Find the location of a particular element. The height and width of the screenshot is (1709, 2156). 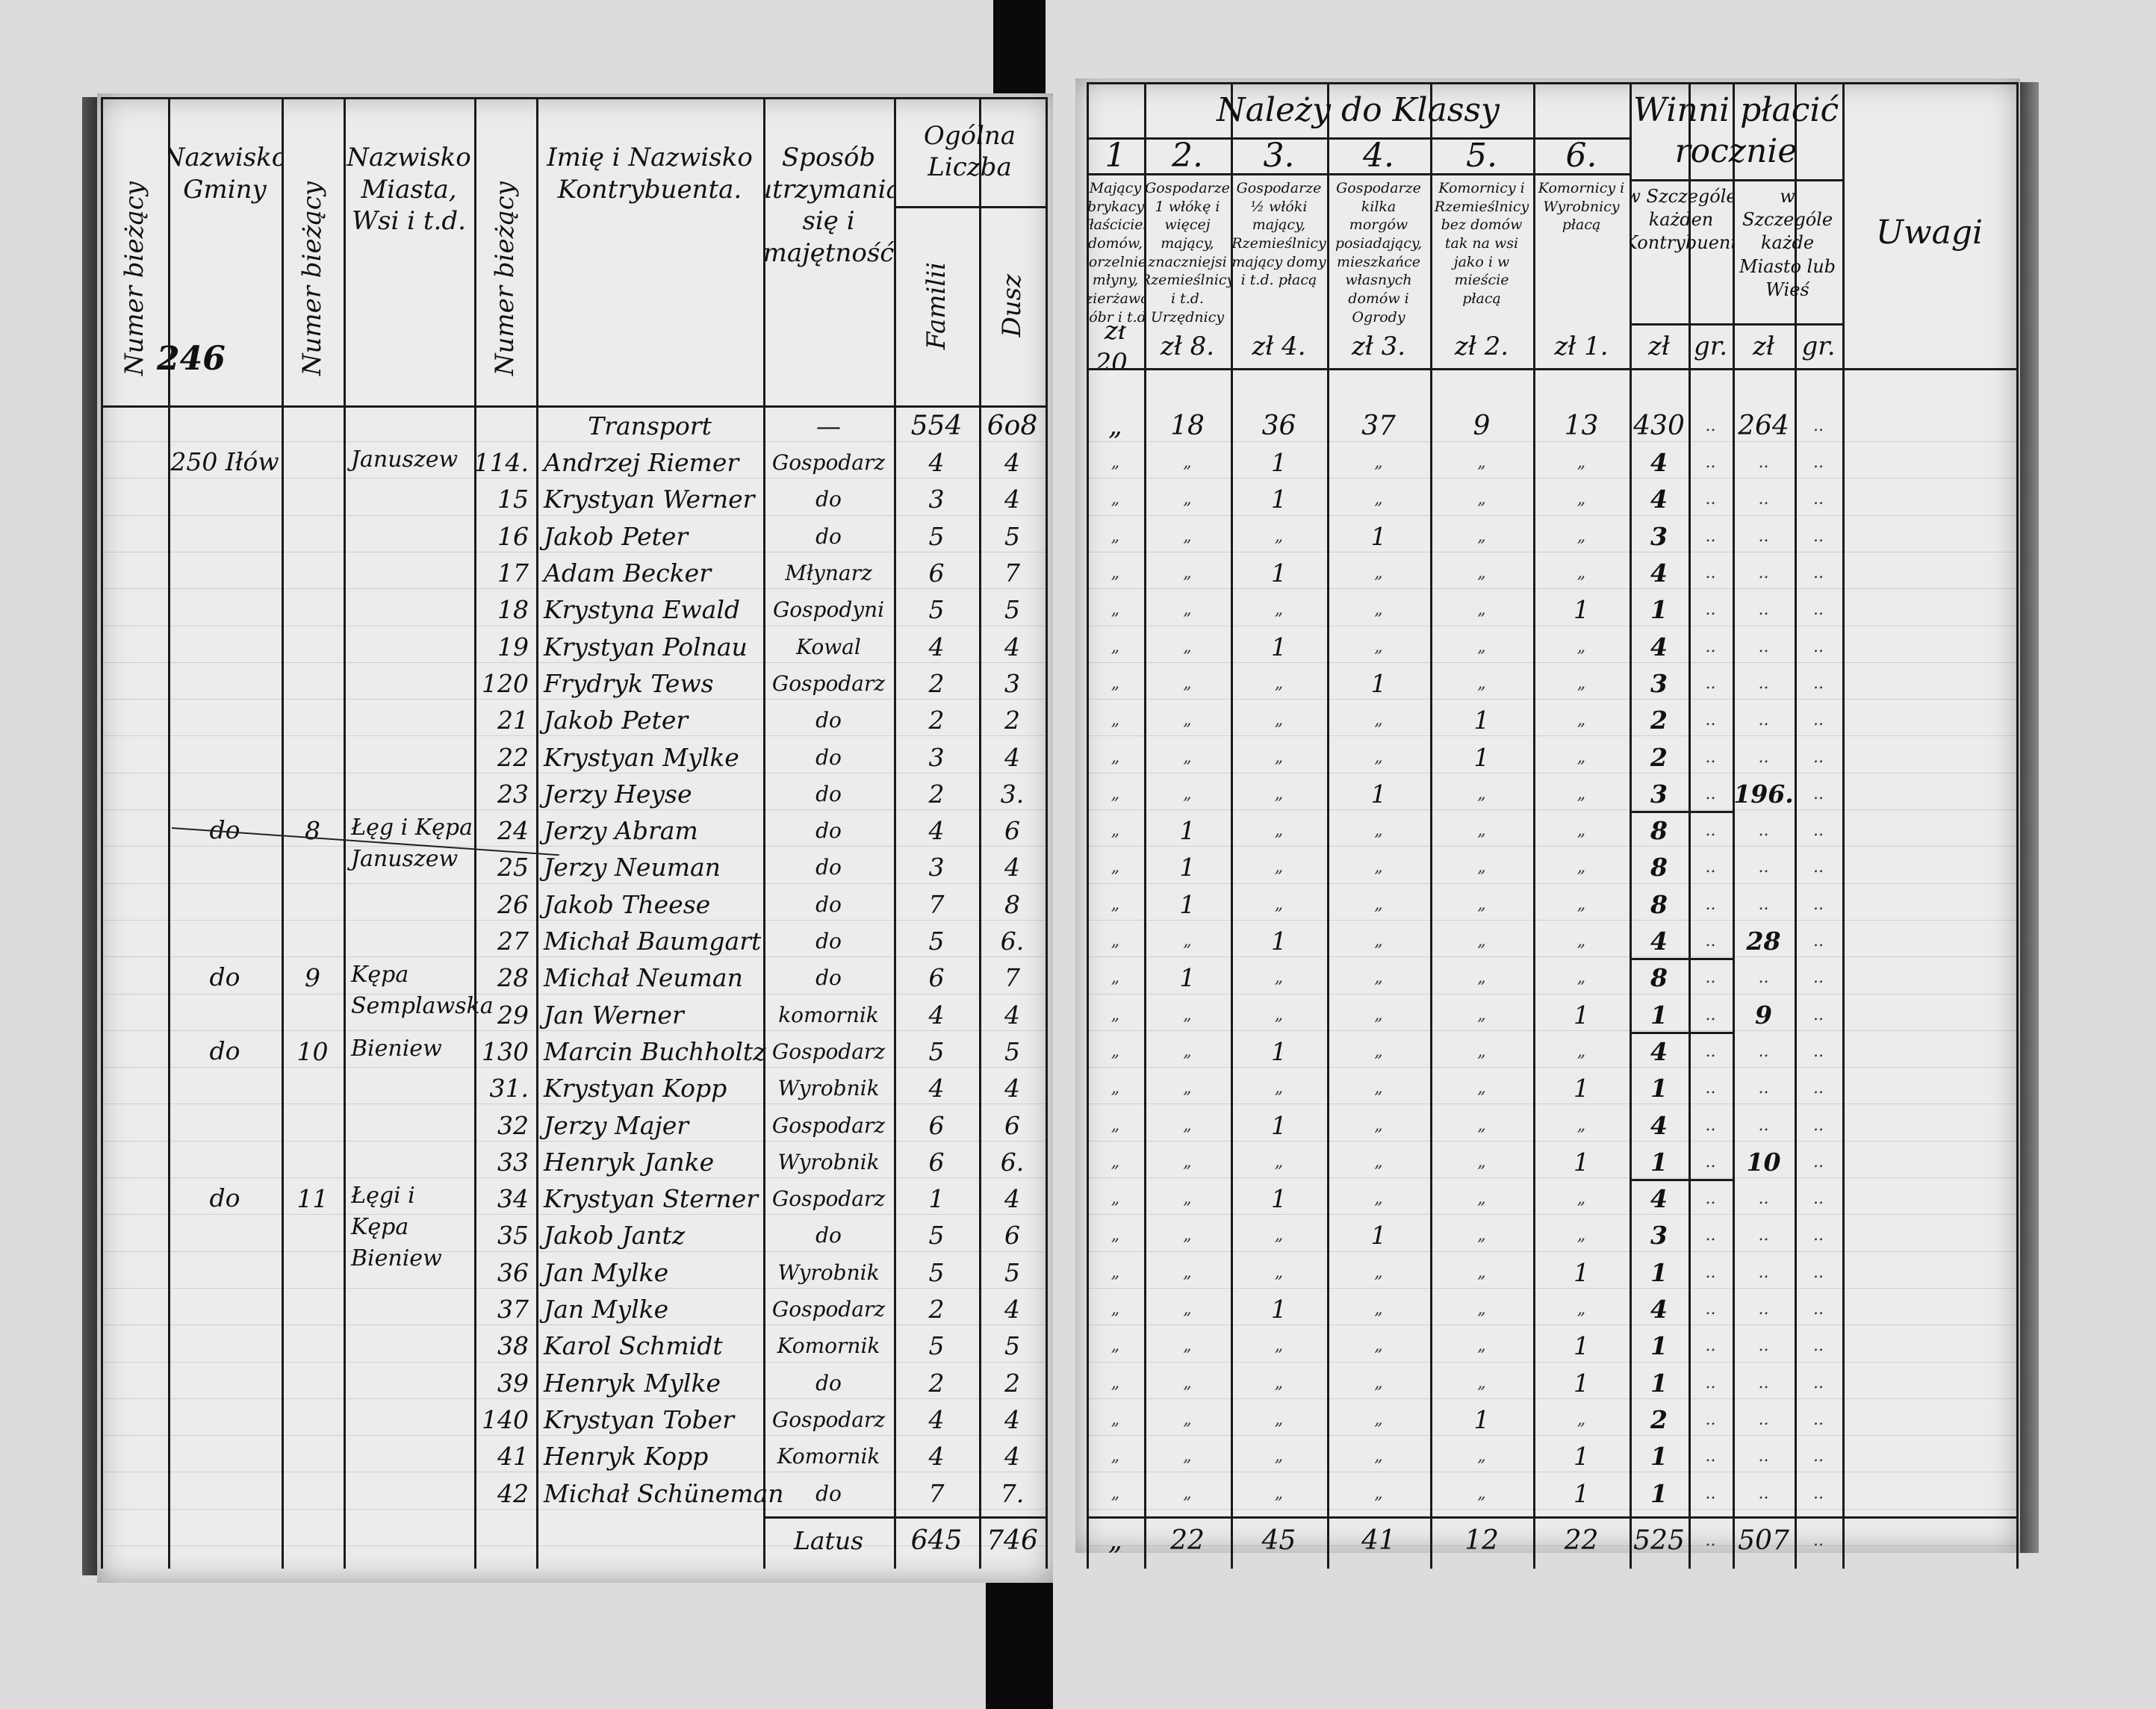

klassy-title-rule is located at coordinates (1358, 138).